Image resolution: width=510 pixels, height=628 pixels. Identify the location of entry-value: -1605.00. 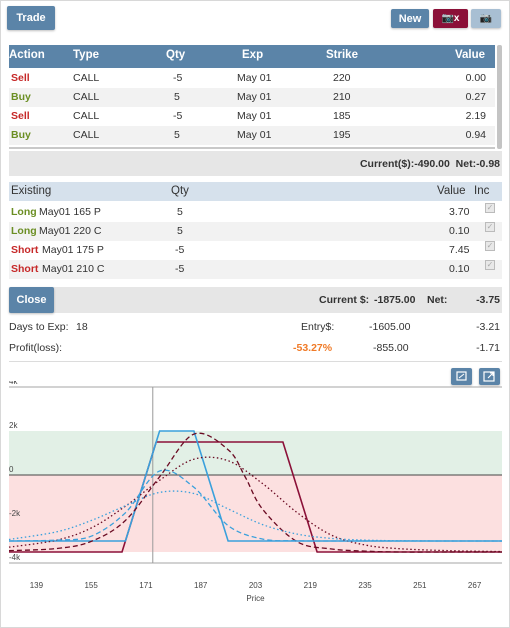
(390, 327).